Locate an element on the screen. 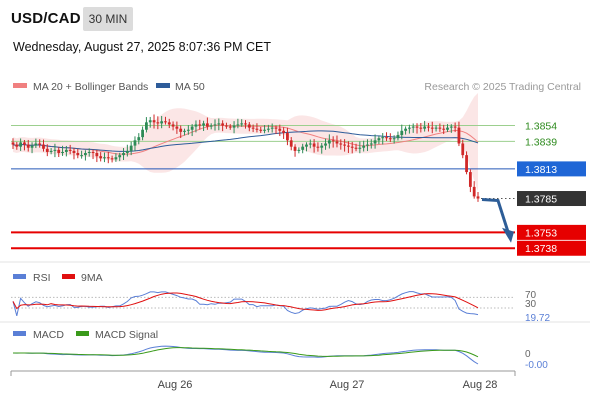 The image size is (590, 400). forecast-arrow is located at coordinates (497, 220).